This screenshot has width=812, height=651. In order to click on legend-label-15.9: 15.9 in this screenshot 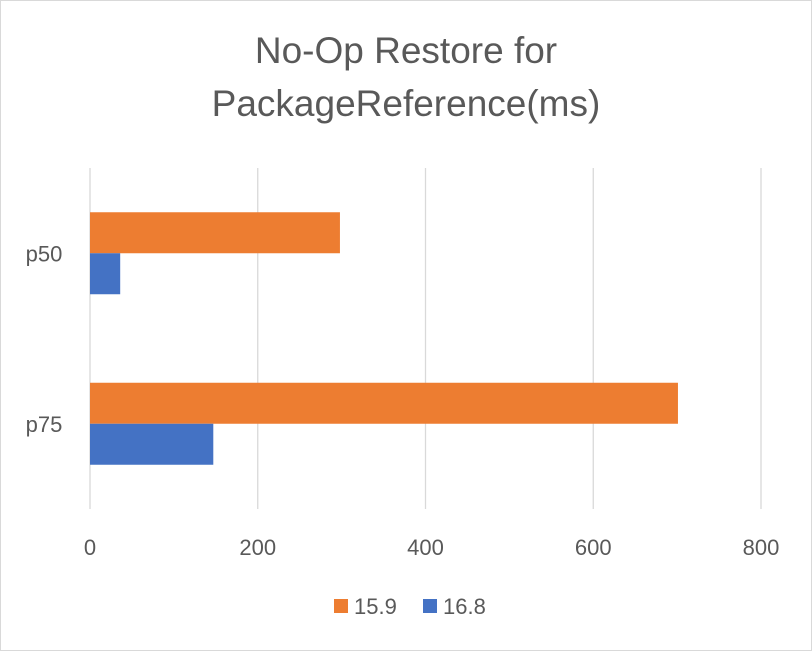, I will do `click(375, 606)`.